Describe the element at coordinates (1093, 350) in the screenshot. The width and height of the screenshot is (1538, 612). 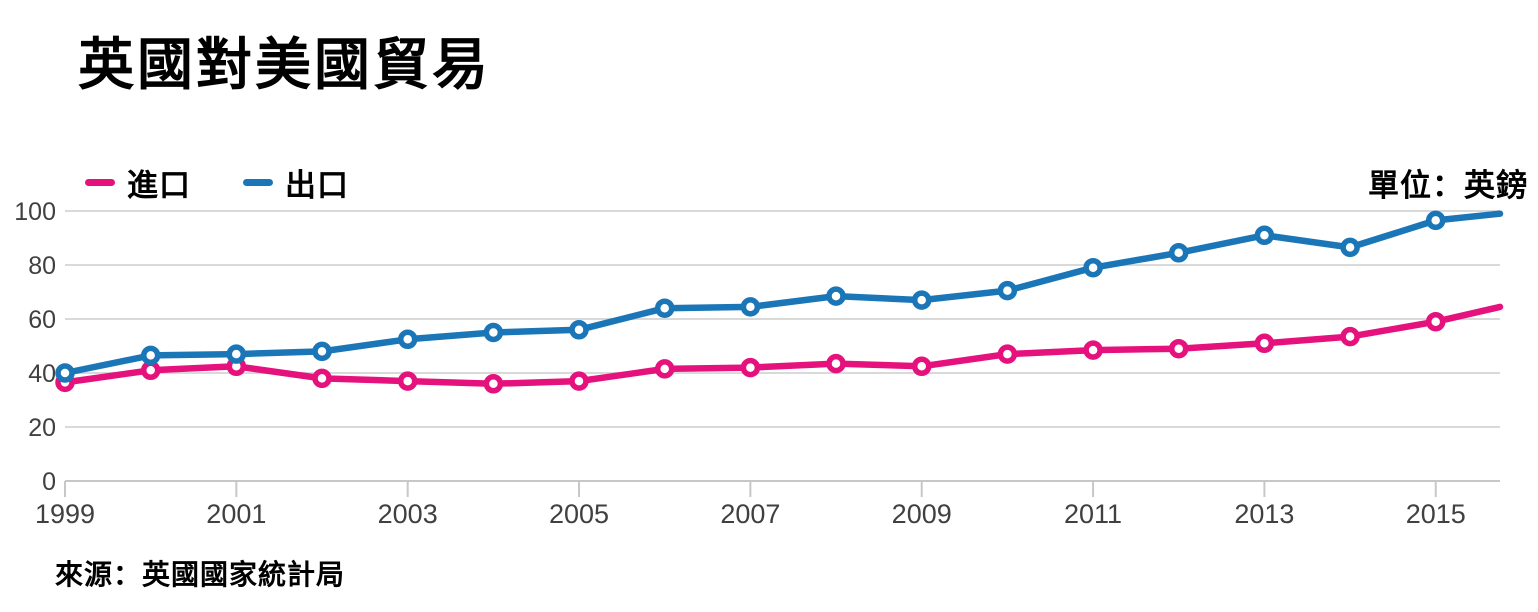
I see `marker-imports-2011` at that location.